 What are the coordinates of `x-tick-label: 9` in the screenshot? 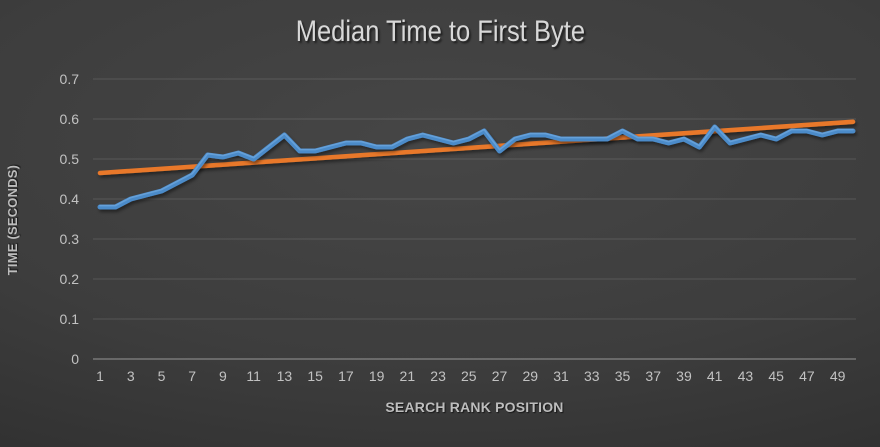 It's located at (223, 376).